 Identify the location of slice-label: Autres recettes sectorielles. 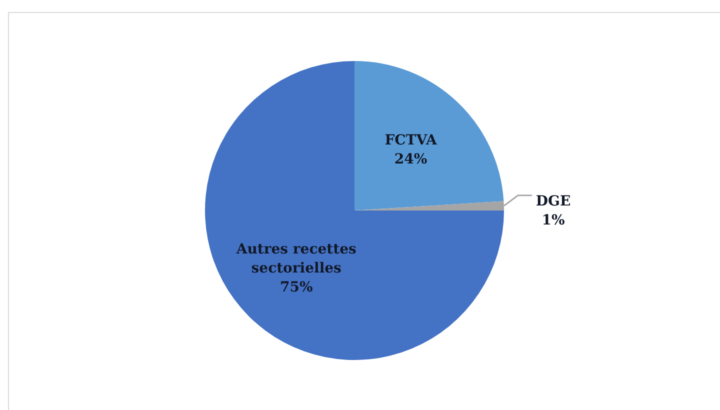
(295, 258).